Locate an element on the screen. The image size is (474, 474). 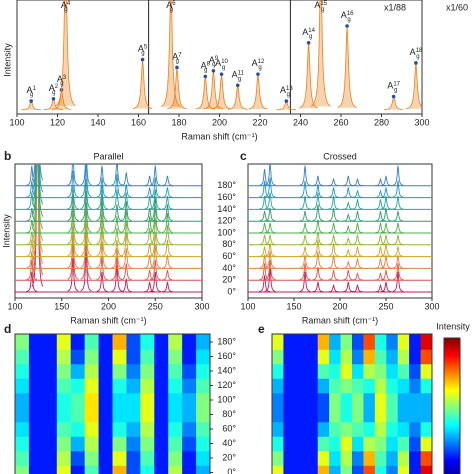
x-tick-label: 220 is located at coordinates (259, 122).